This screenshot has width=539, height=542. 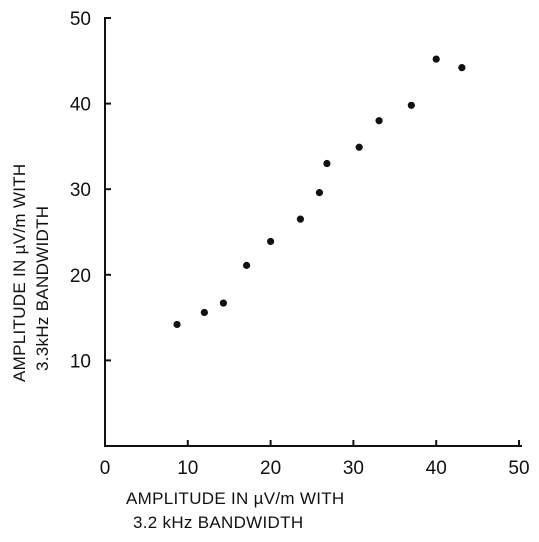 I want to click on y-tick-label: 30, so click(x=80, y=190).